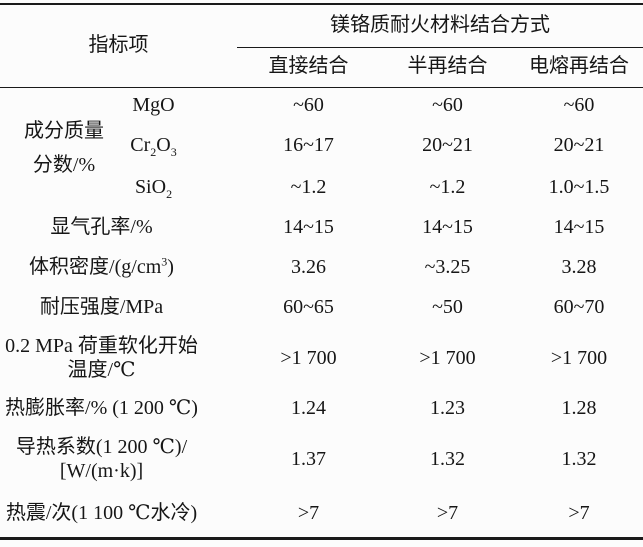  What do you see at coordinates (308, 267) in the screenshot?
I see `cell-value-density-direct: 3.26` at bounding box center [308, 267].